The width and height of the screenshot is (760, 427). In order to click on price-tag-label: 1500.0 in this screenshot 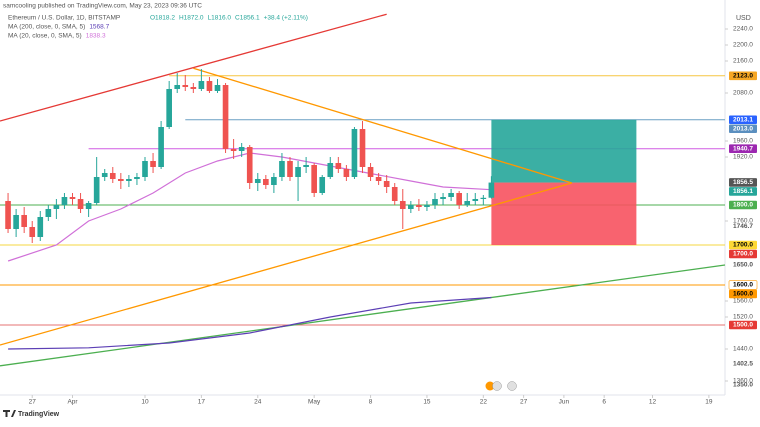, I will do `click(743, 325)`.